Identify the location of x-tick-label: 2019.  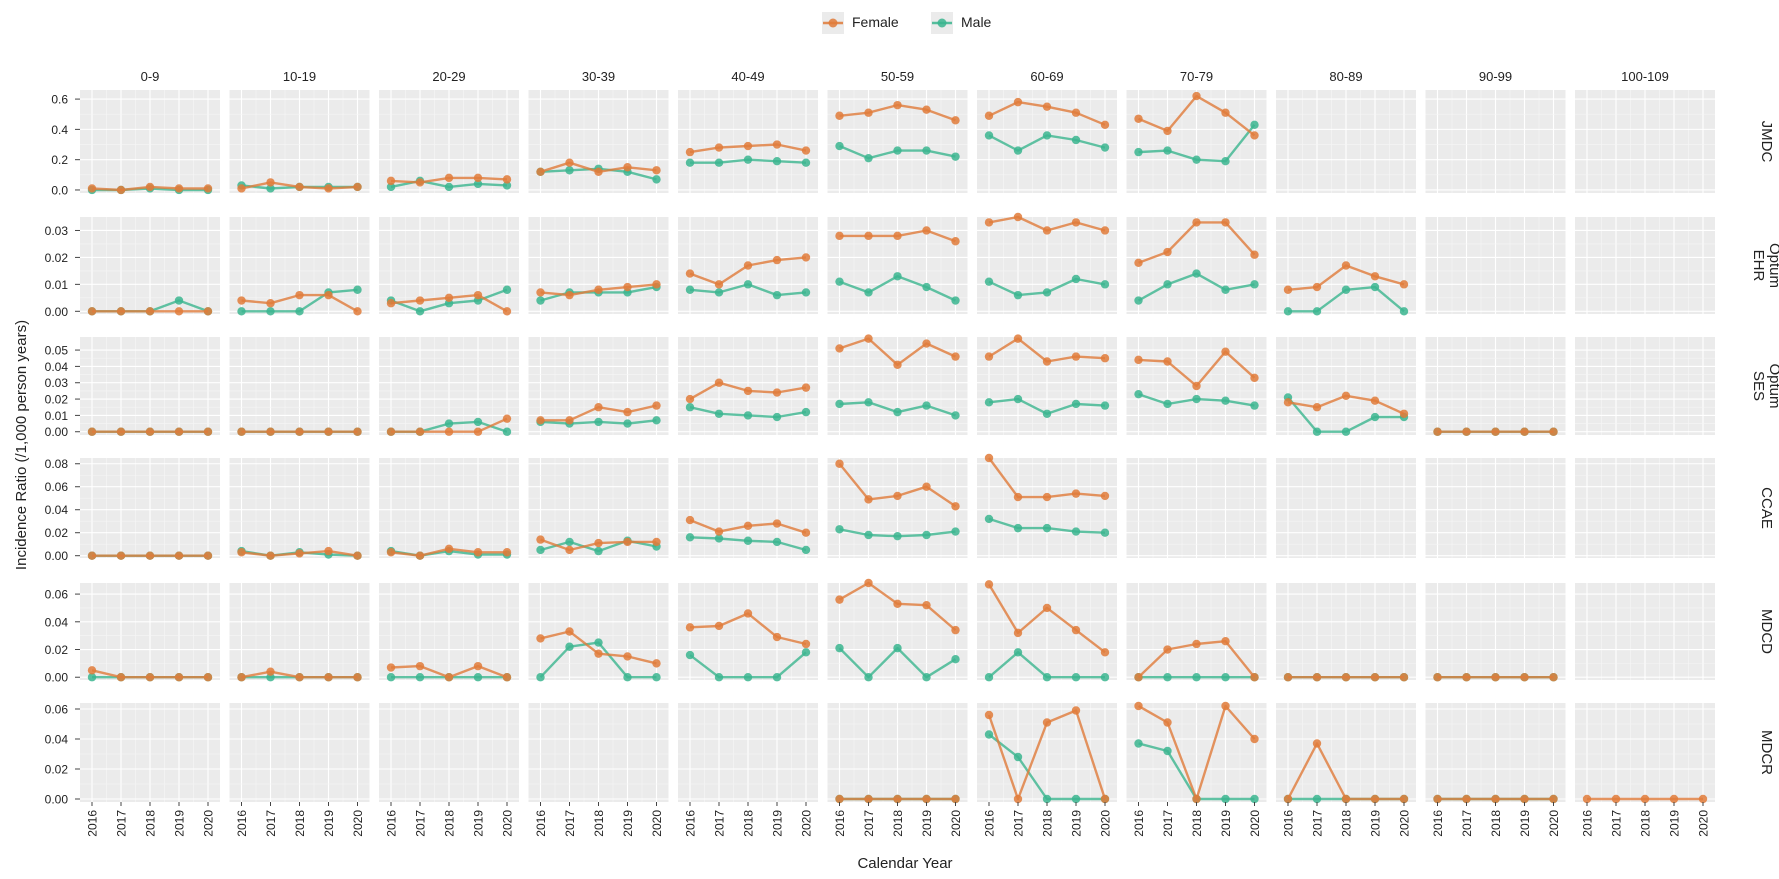
(1525, 823).